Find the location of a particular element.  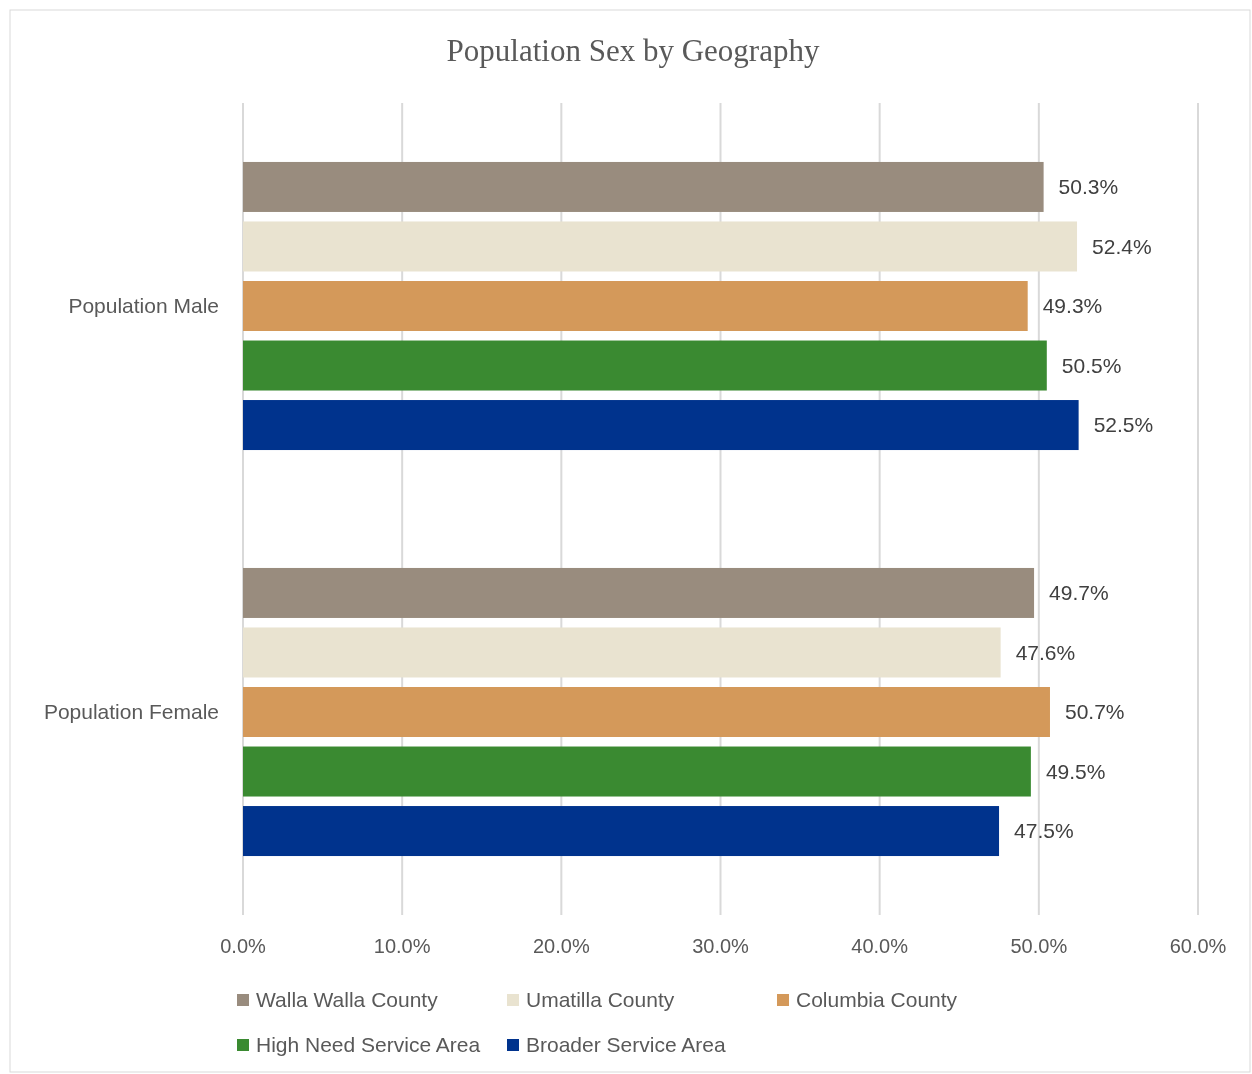

x-tick-label: 10.0% is located at coordinates (402, 946).